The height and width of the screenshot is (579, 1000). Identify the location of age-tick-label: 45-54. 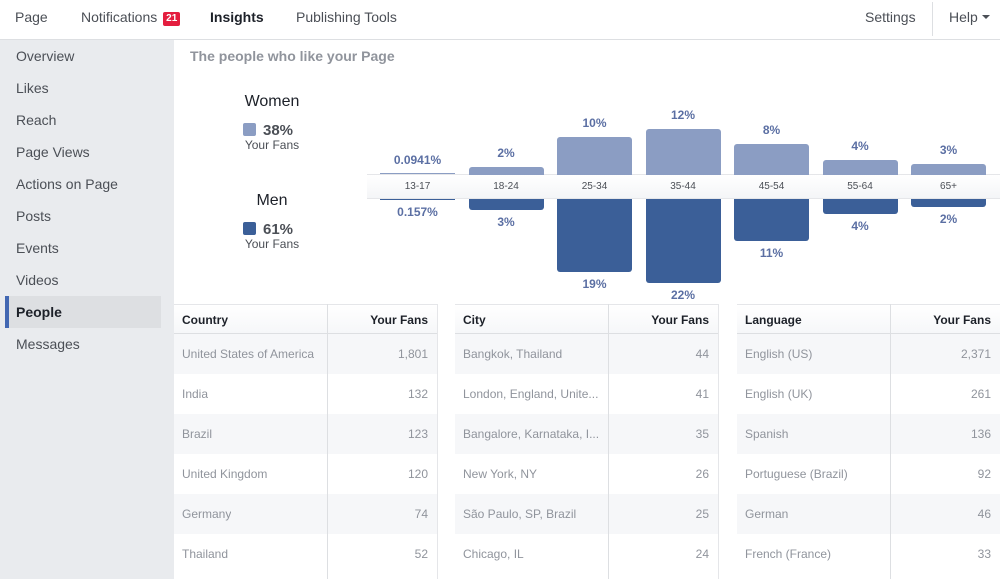
(771, 186).